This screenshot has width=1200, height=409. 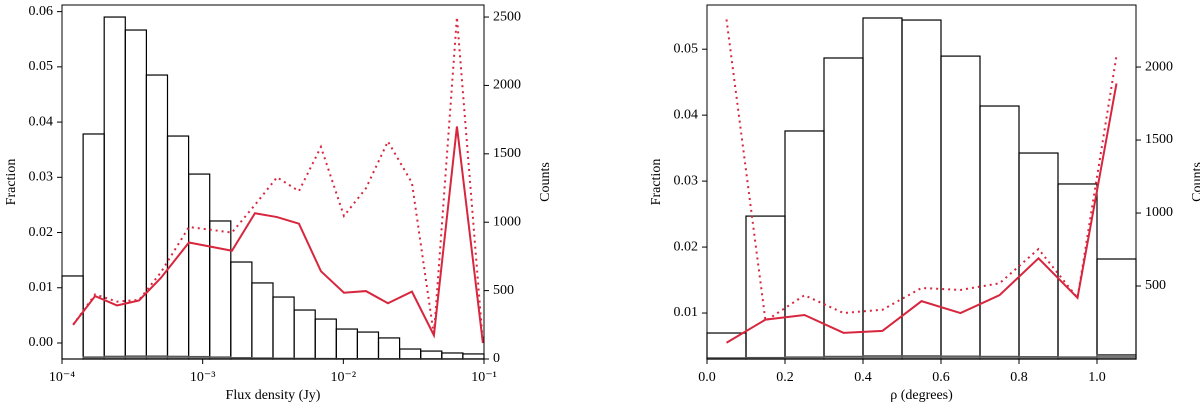 I want to click on y-tick-label: 0.00, so click(x=41, y=342).